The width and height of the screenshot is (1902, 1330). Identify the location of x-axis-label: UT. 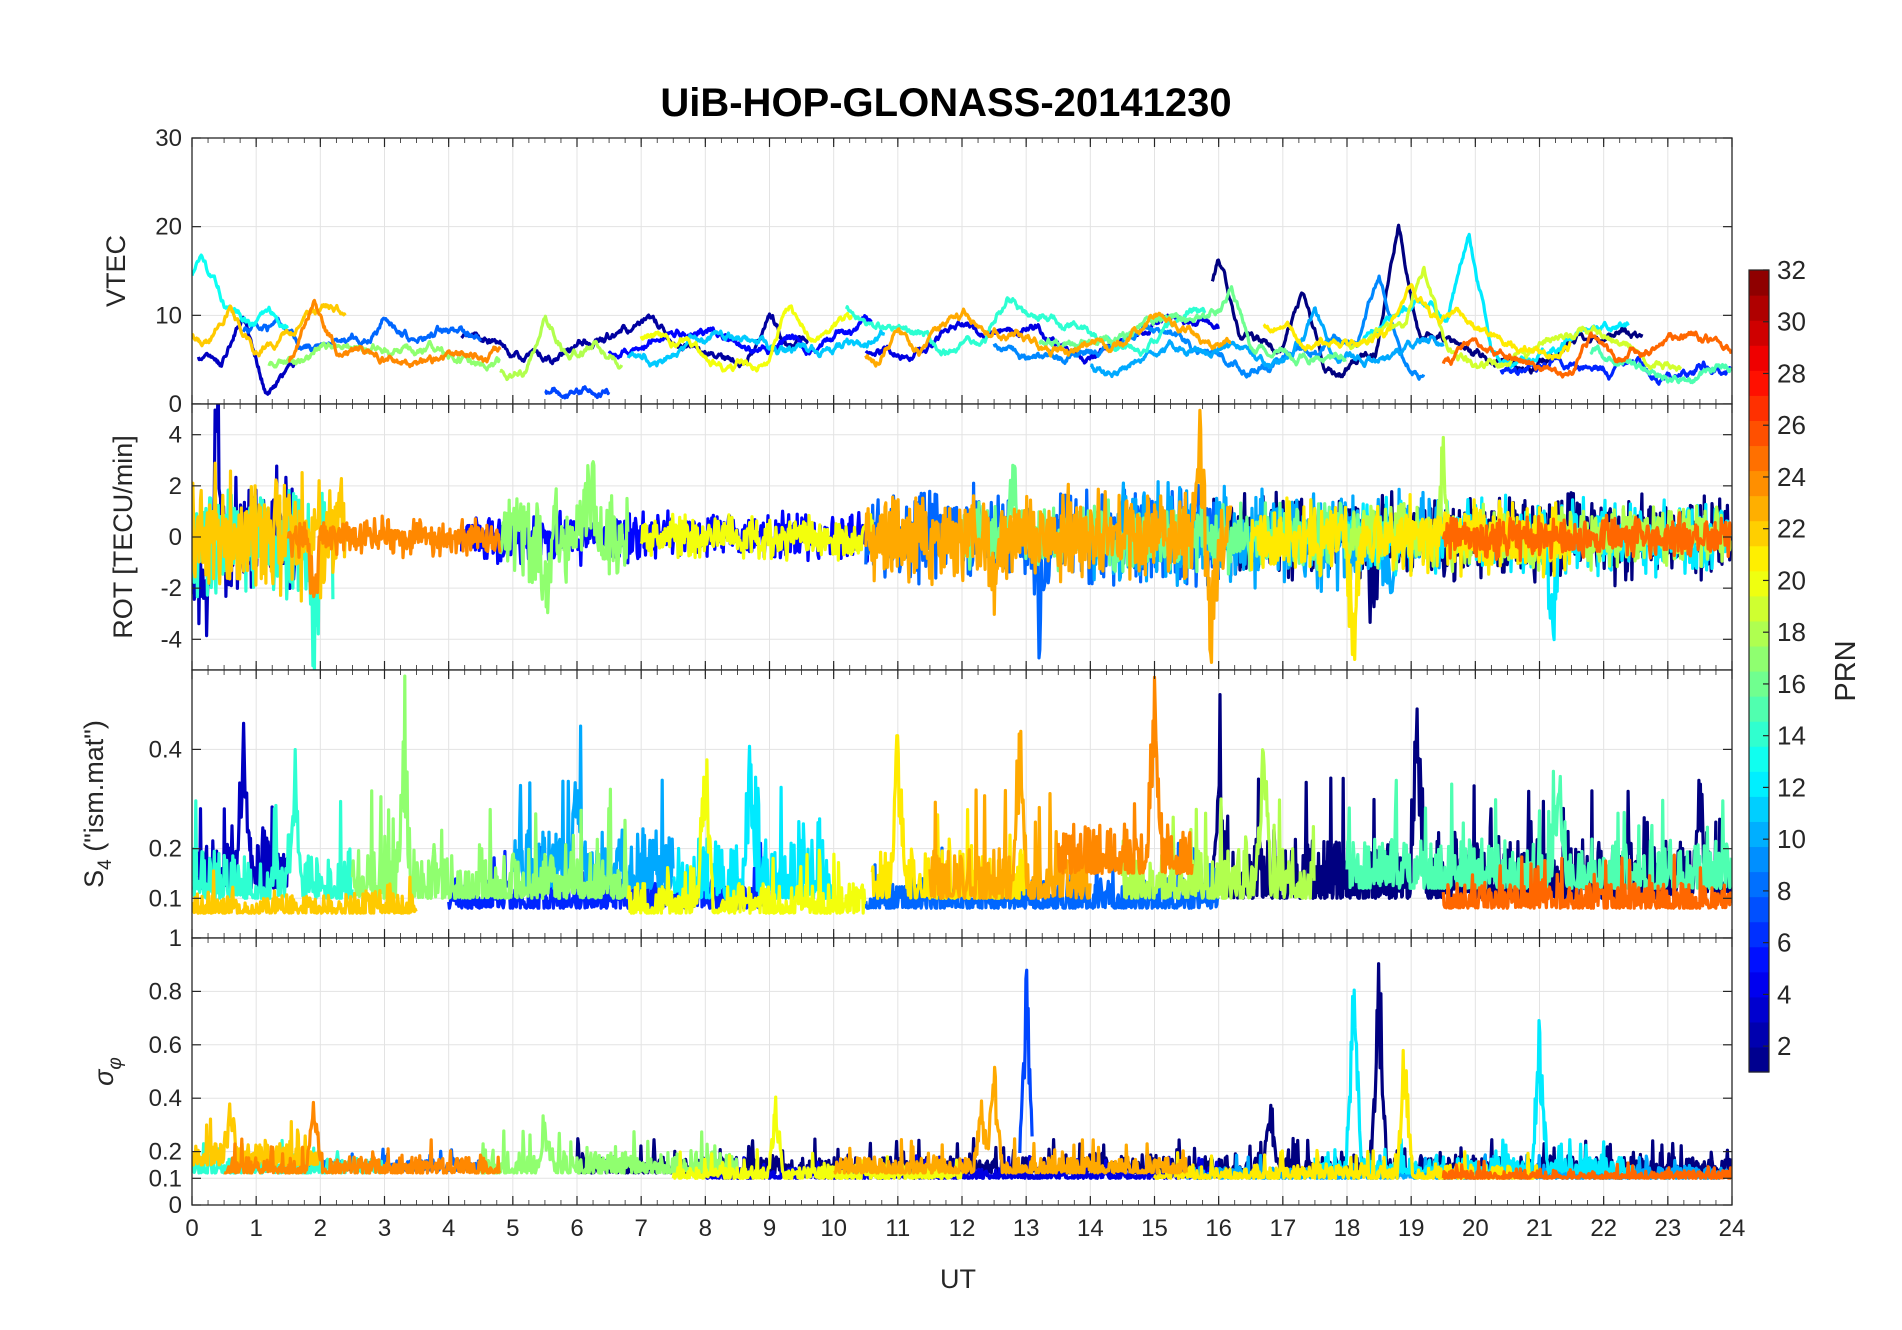
(958, 1279).